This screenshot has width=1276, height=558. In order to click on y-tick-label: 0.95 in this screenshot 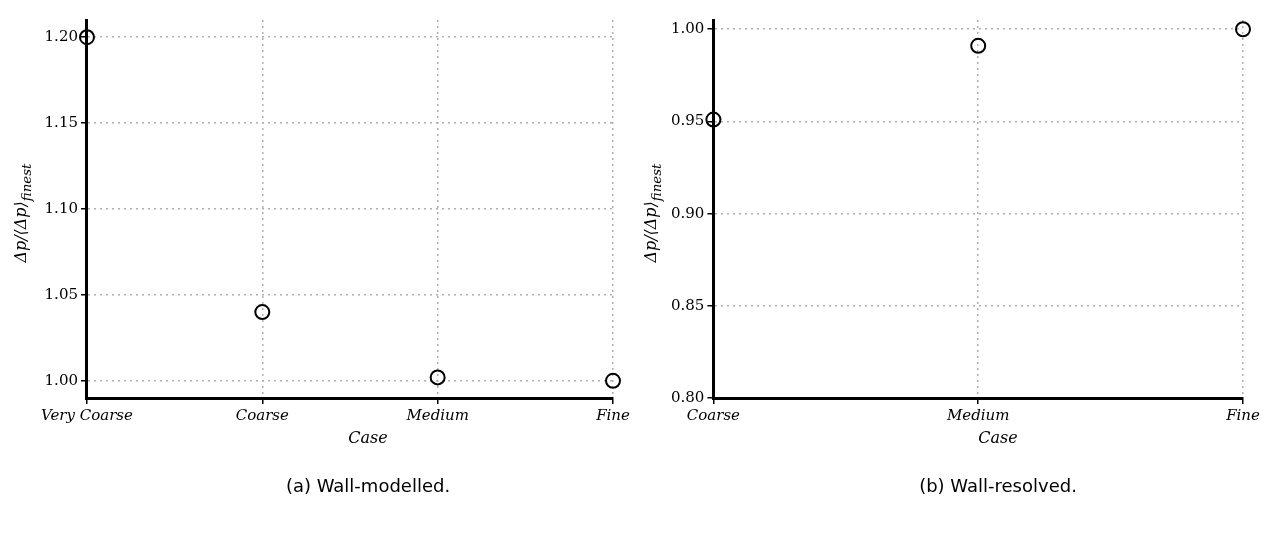, I will do `click(687, 120)`.